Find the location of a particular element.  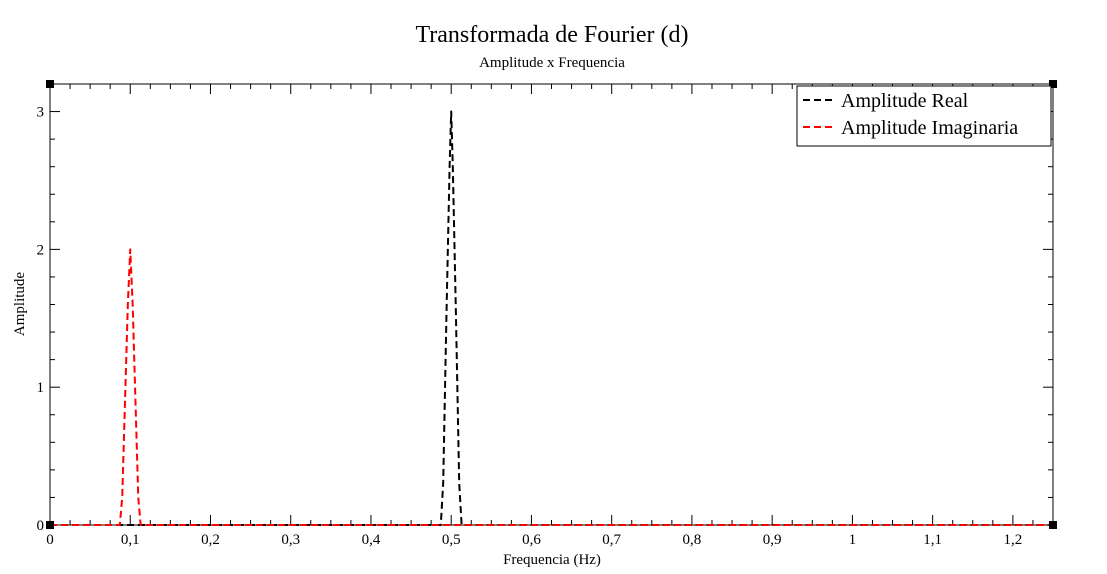

chart-title: Transformada de Fourier (d) is located at coordinates (551, 35).